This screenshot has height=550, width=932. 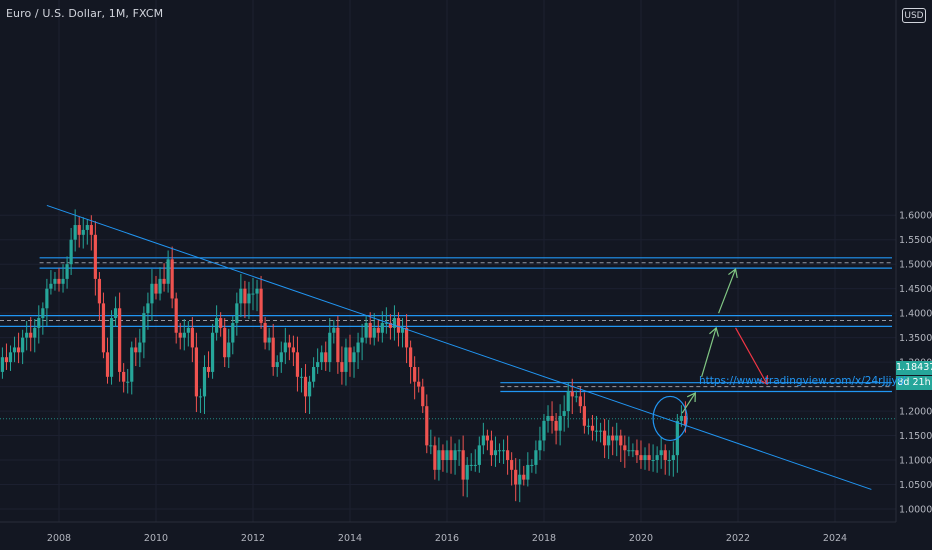 I want to click on time-tick-label: 2012, so click(x=253, y=538).